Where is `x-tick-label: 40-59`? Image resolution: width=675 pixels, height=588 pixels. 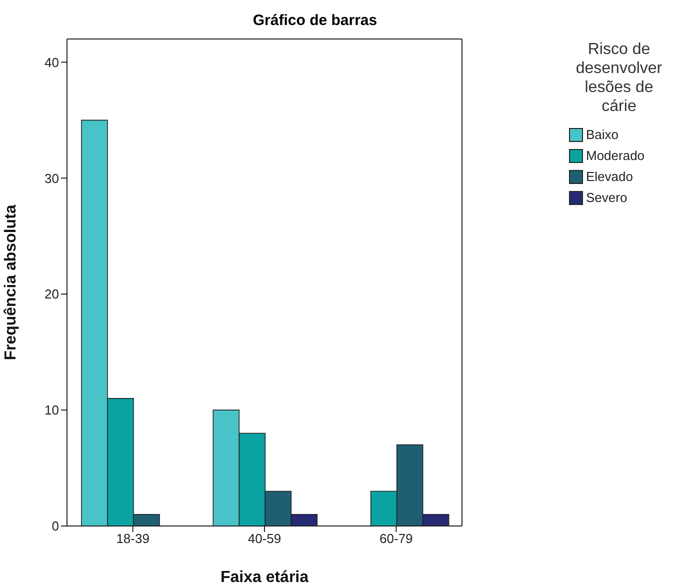
x-tick-label: 40-59 is located at coordinates (265, 538).